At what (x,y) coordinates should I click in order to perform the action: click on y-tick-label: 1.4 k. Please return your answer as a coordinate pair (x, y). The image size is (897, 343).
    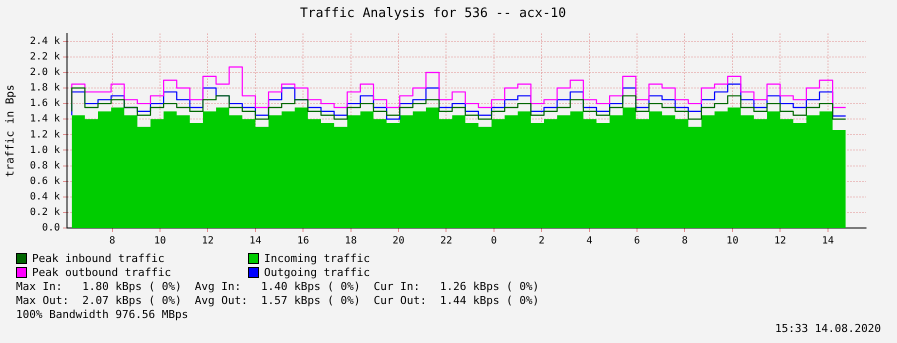
    Looking at the image, I should click on (45, 119).